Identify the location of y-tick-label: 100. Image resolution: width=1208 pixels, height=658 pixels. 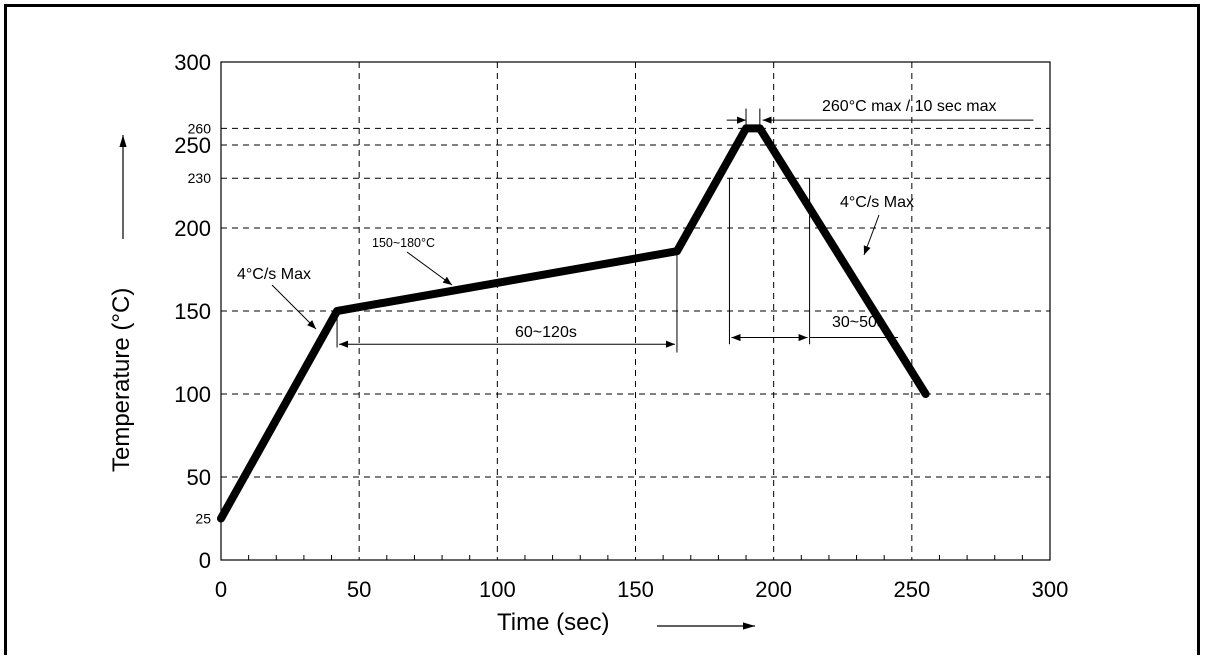
(192, 394).